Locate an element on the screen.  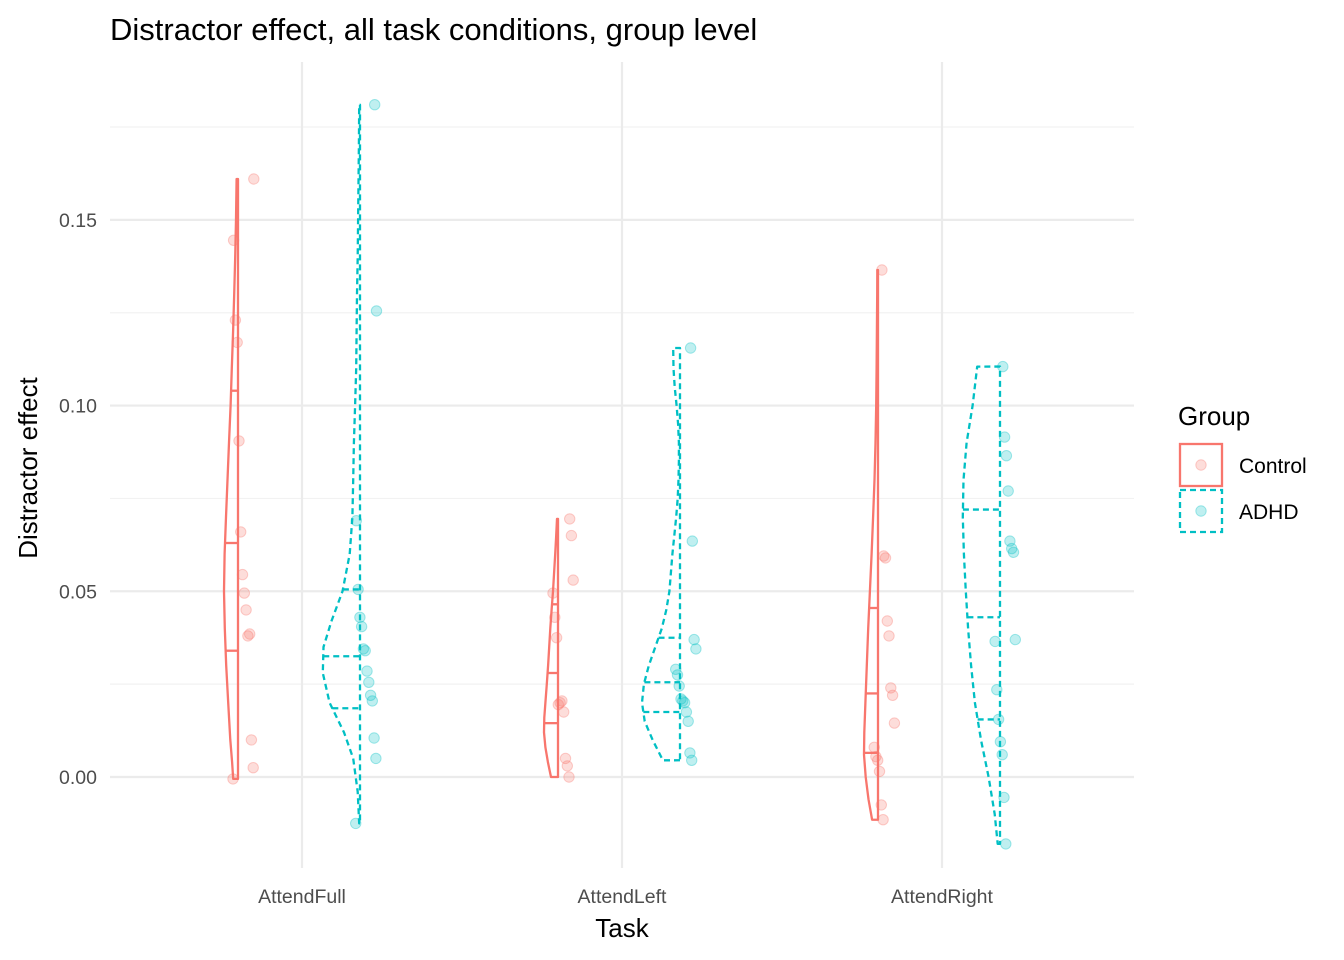
legend: Group Control ADHD is located at coordinates (1242, 467).